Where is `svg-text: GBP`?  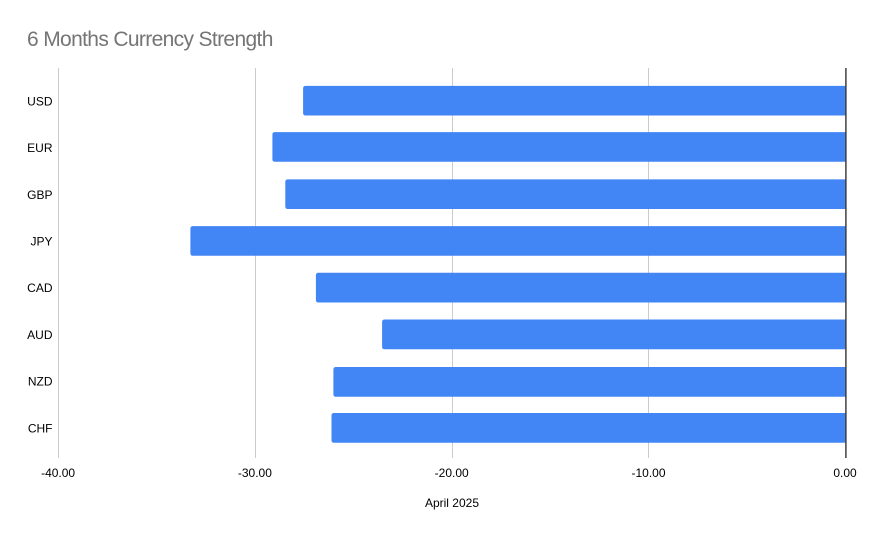
svg-text: GBP is located at coordinates (39, 195).